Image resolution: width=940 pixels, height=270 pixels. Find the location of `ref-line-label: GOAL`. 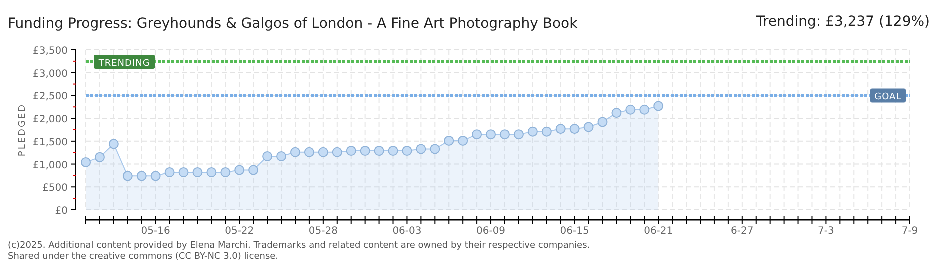

ref-line-label: GOAL is located at coordinates (888, 97).